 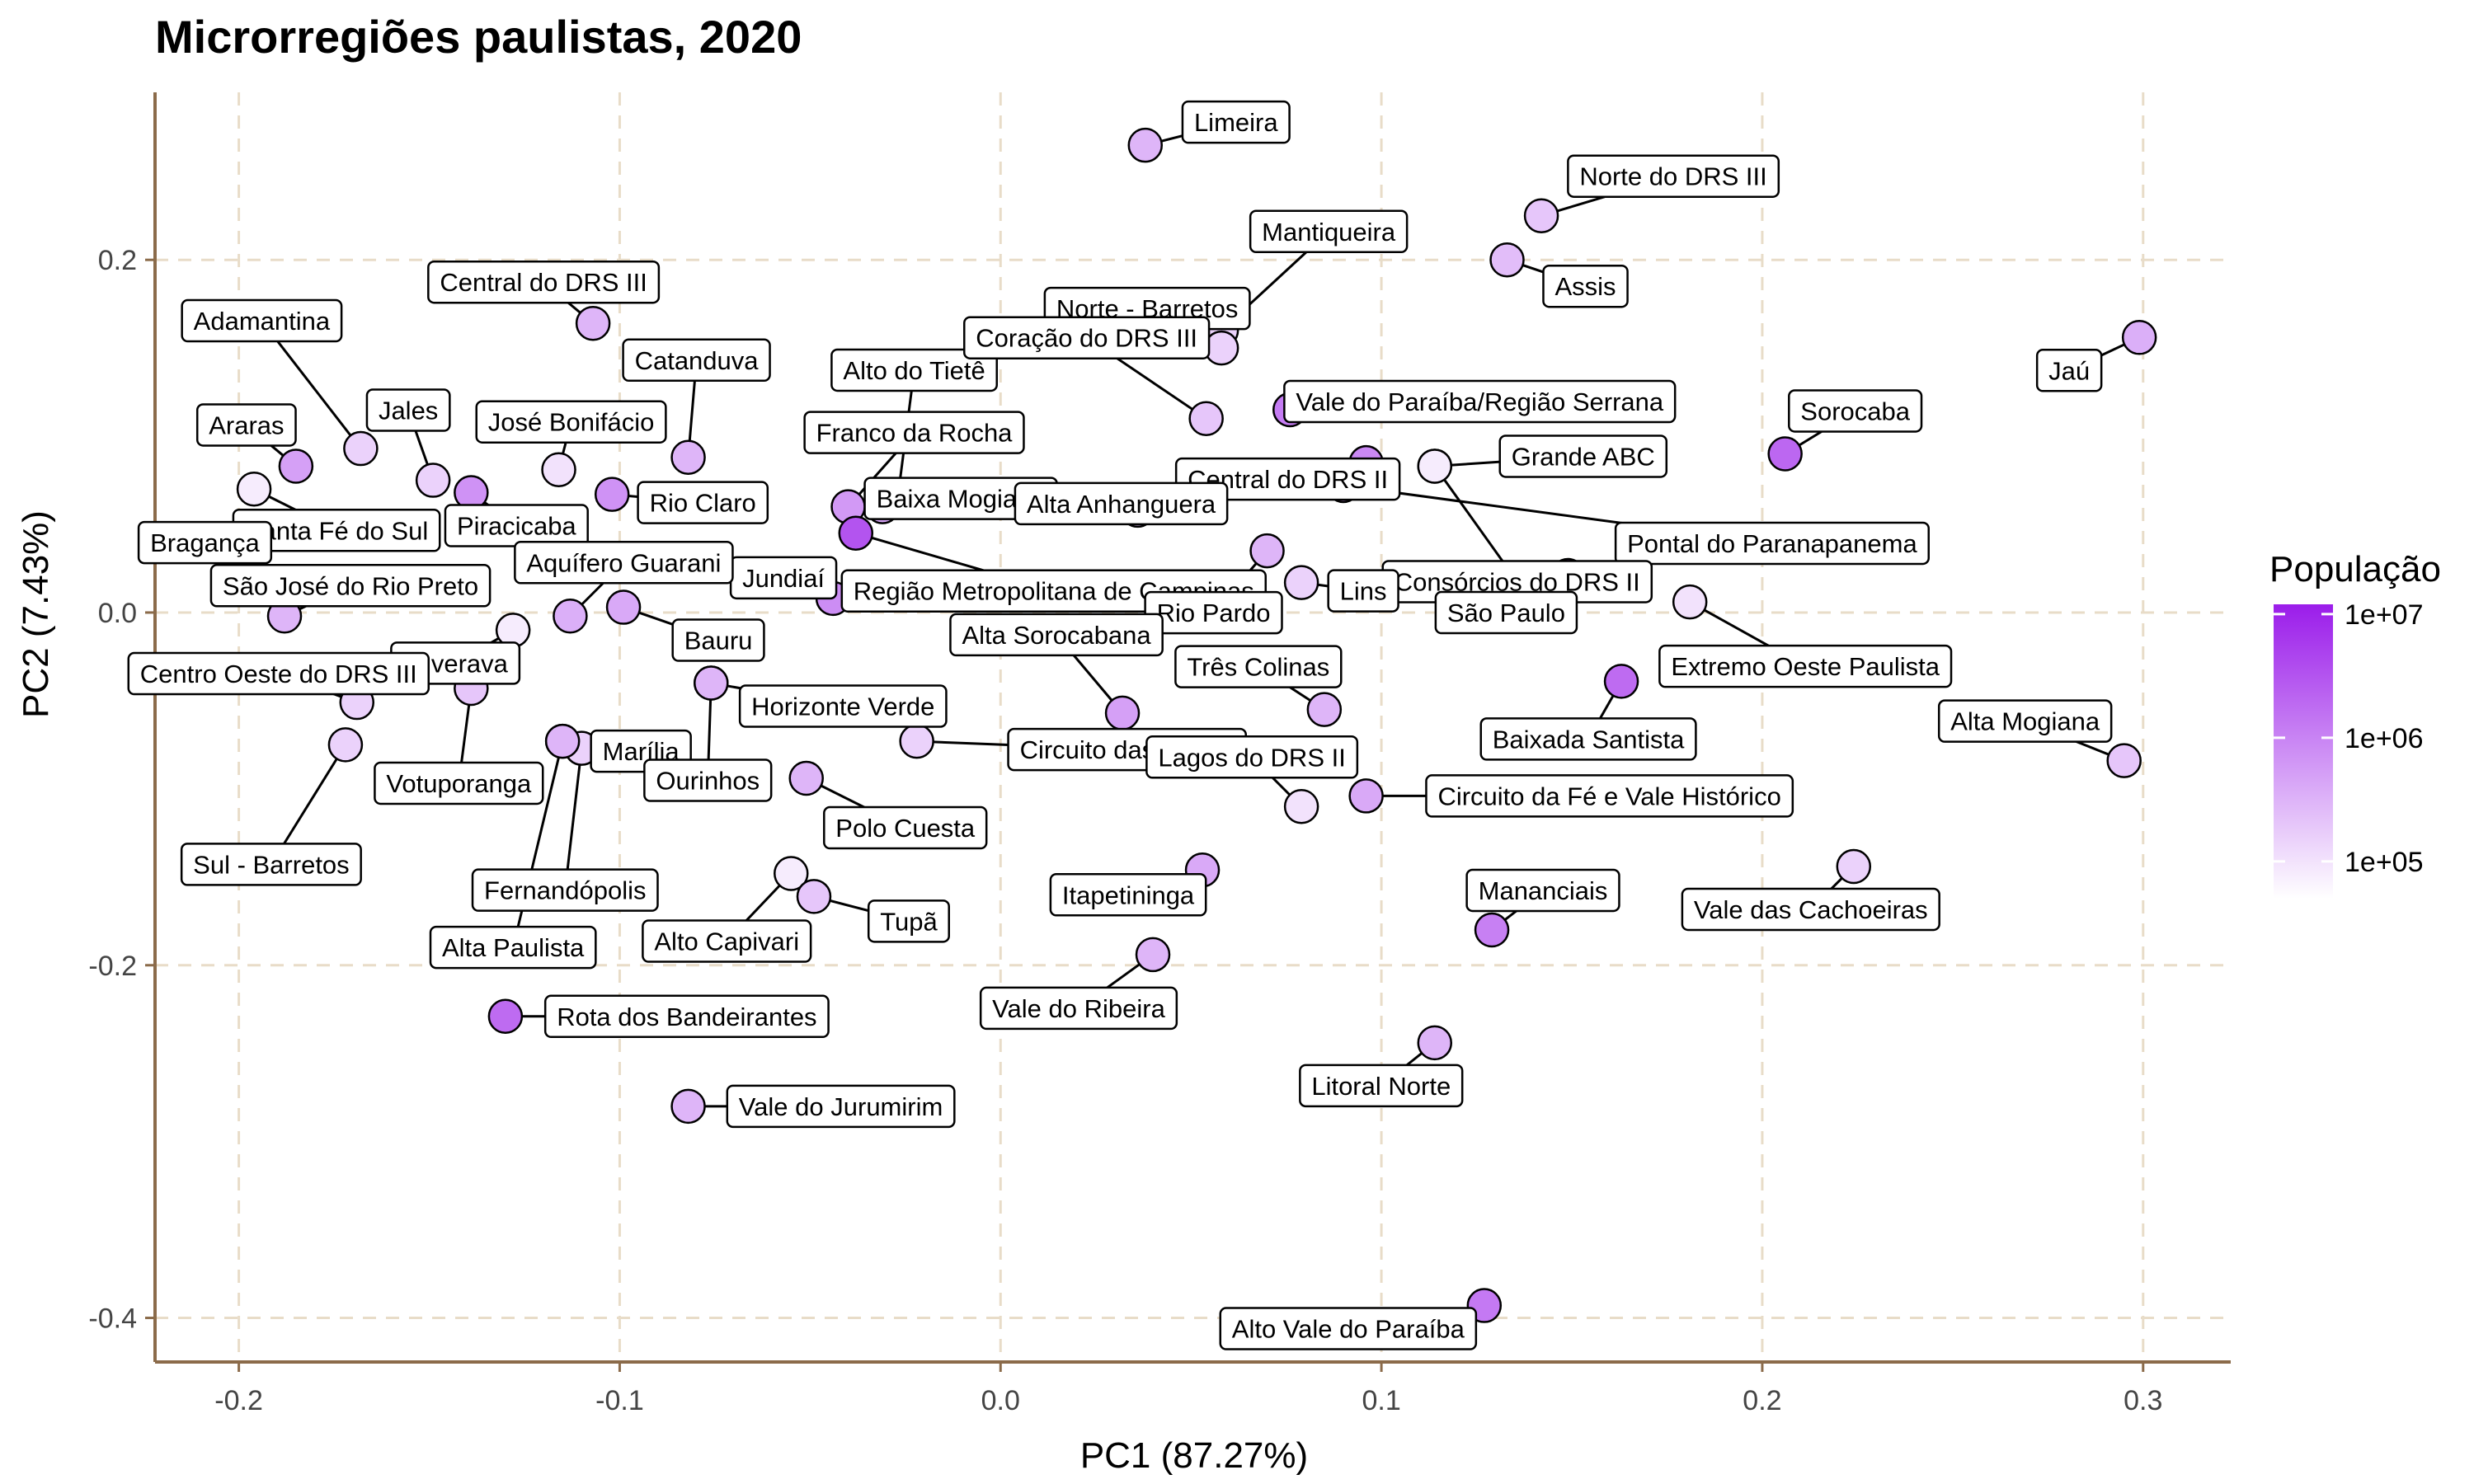 I want to click on legend-tick-label: 1e+05, so click(x=2384, y=863).